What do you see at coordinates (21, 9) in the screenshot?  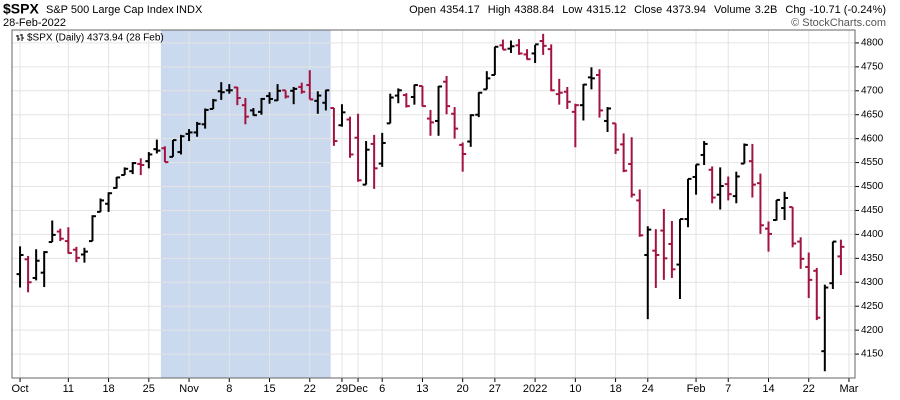 I see `symbol: $SPX` at bounding box center [21, 9].